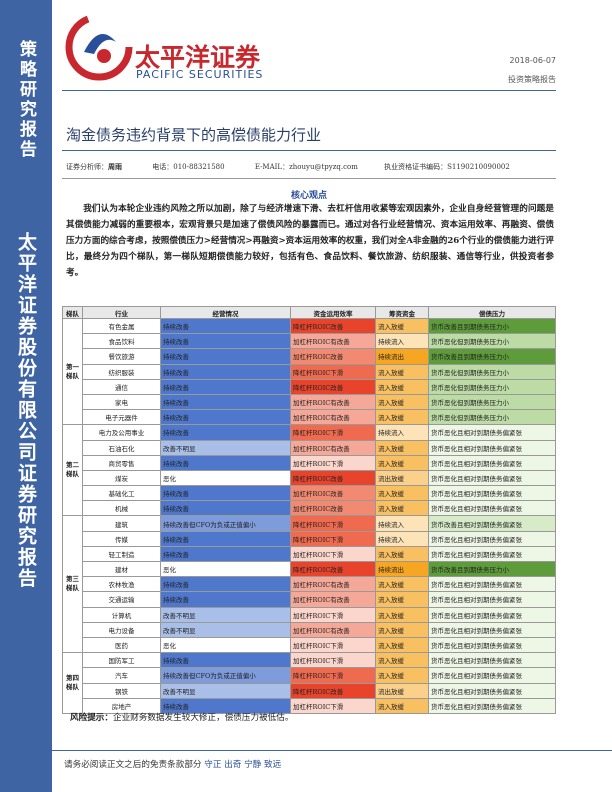 The width and height of the screenshot is (612, 792). I want to click on industry-cell: 家电, so click(121, 402).